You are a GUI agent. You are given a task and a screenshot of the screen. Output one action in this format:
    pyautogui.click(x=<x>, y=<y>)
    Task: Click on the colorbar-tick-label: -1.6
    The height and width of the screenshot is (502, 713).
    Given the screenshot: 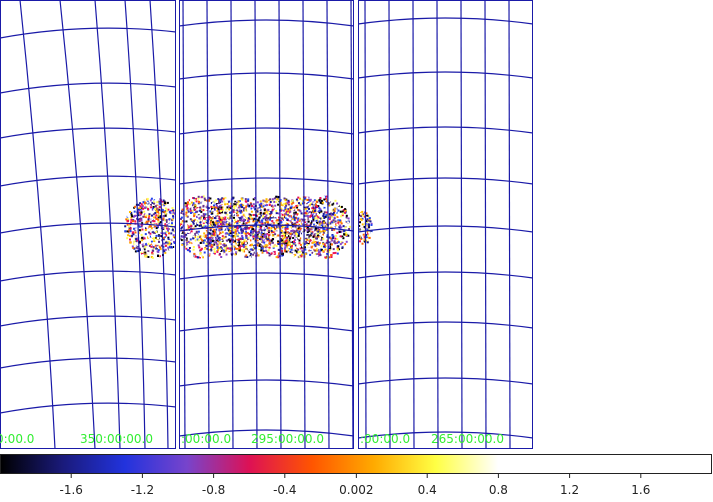 What is the action you would take?
    pyautogui.click(x=70, y=490)
    